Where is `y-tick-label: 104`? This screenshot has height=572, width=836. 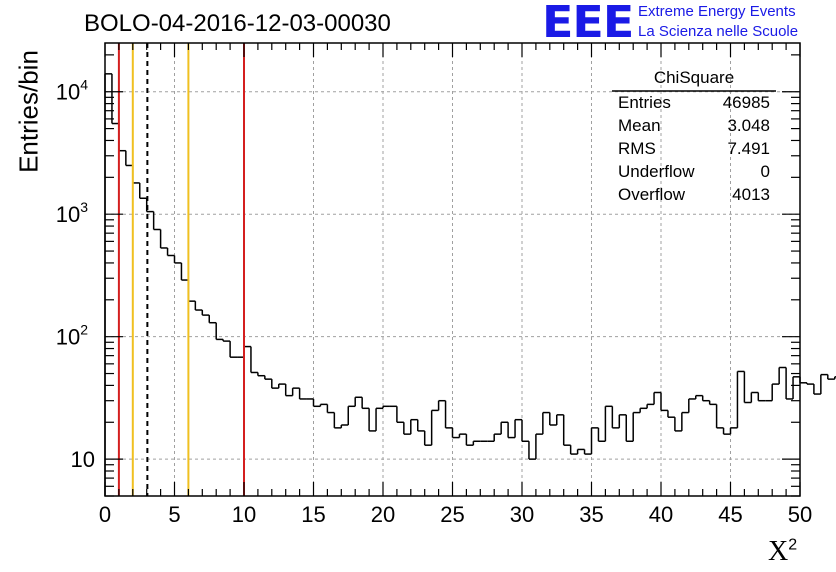 y-tick-label: 104 is located at coordinates (72, 91).